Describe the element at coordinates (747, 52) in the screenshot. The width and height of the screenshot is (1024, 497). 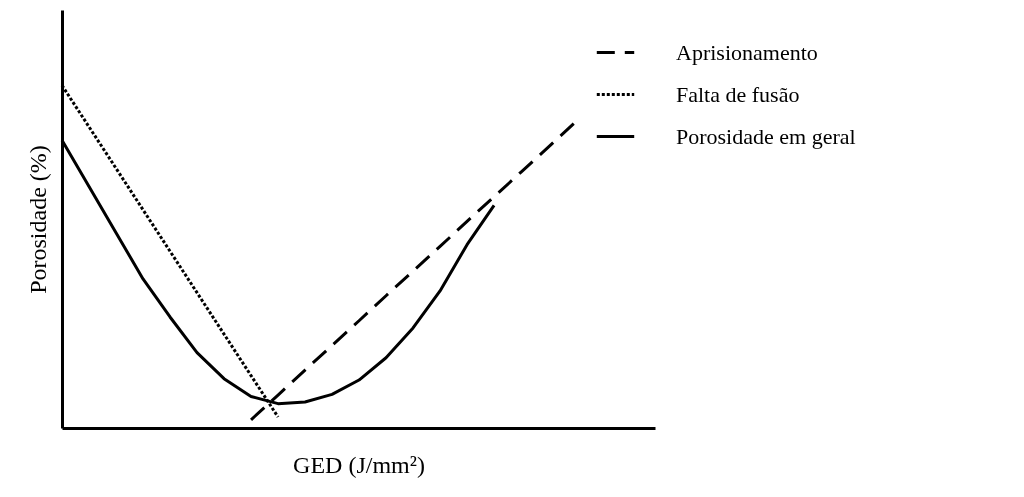
I see `legend-label: Aprisionamento` at that location.